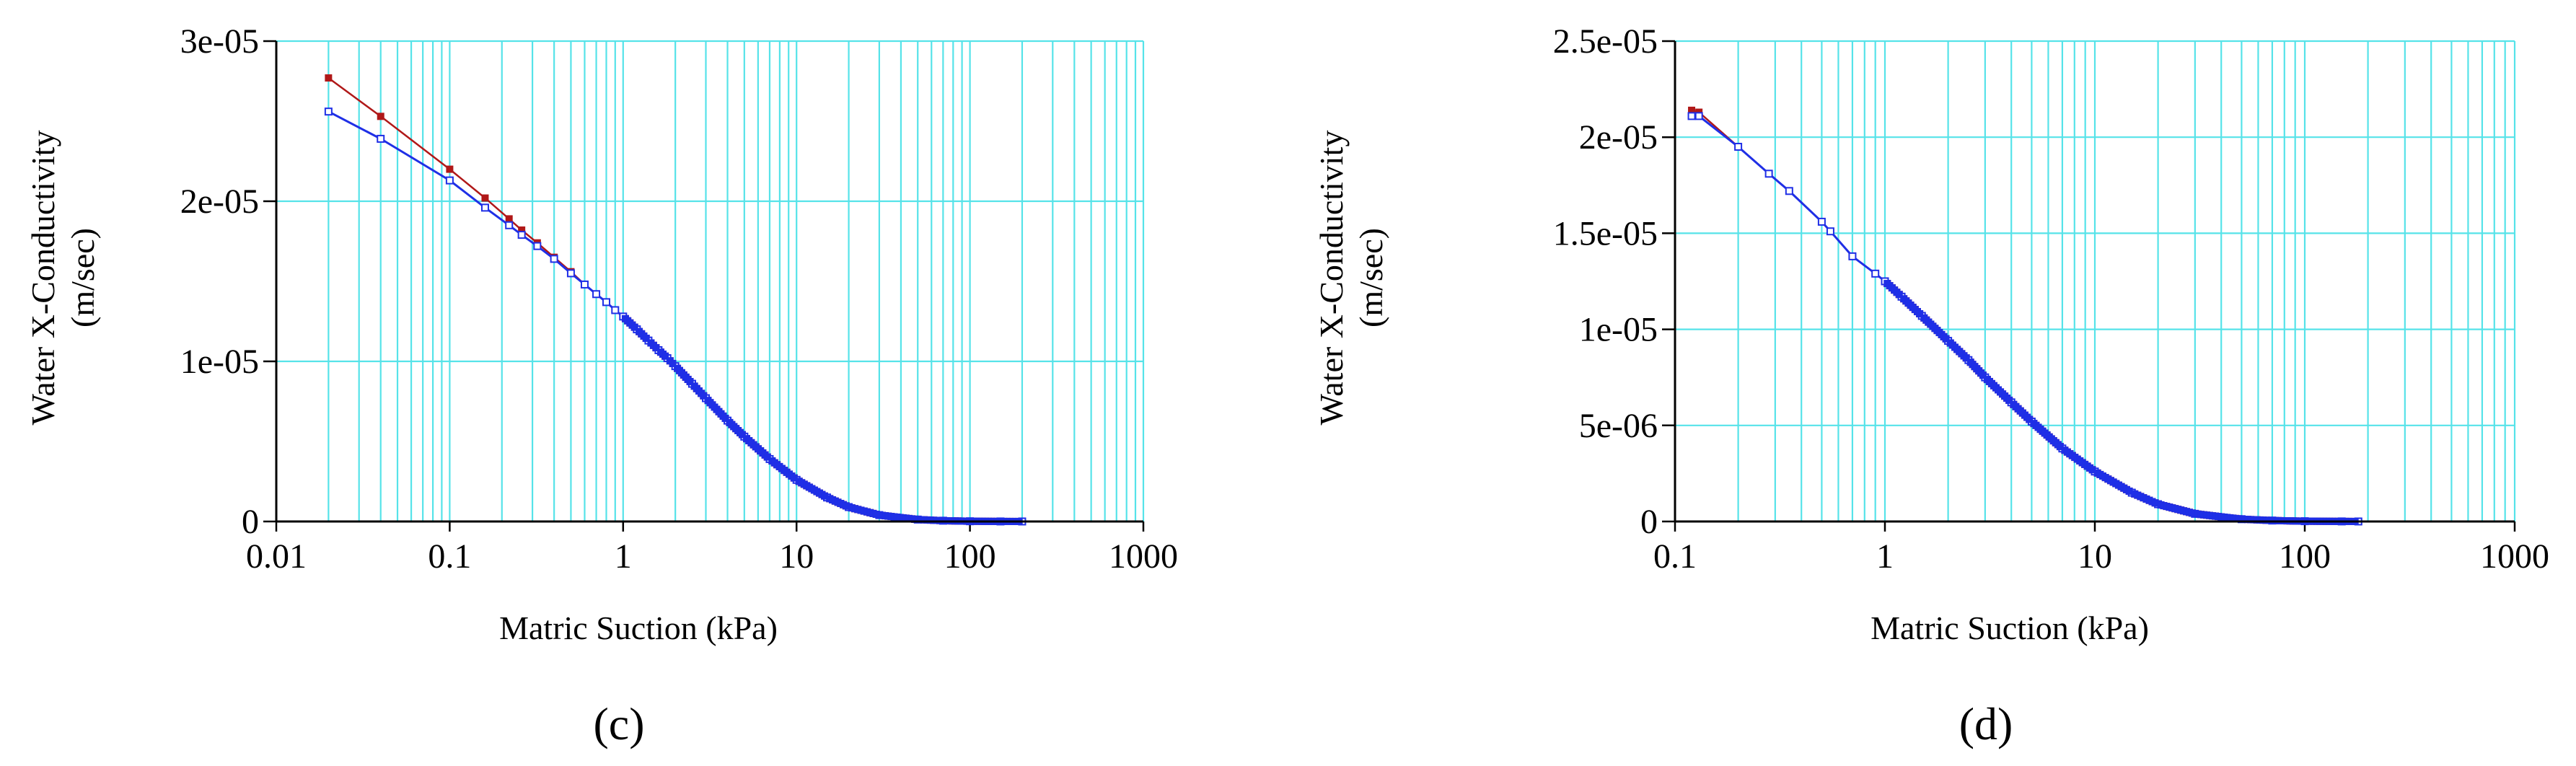 The width and height of the screenshot is (2576, 766). Describe the element at coordinates (2024, 316) in the screenshot. I see `series-group` at that location.